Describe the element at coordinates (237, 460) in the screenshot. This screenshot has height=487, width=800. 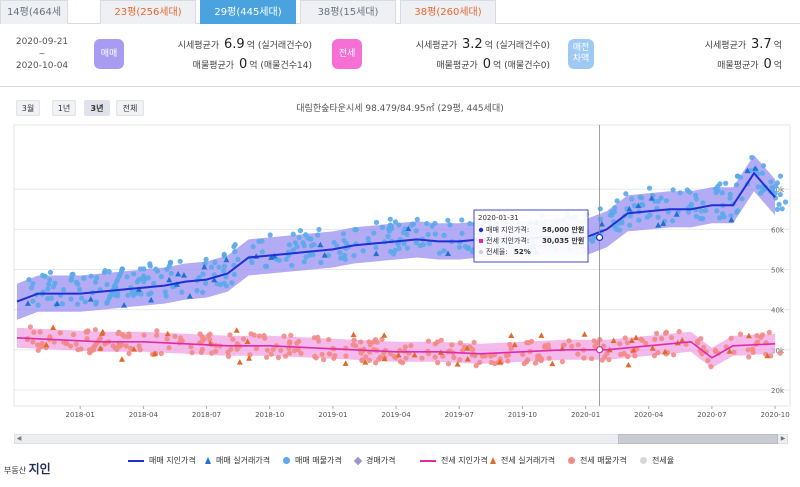
I see `legend-item: 매매 실거래가격` at that location.